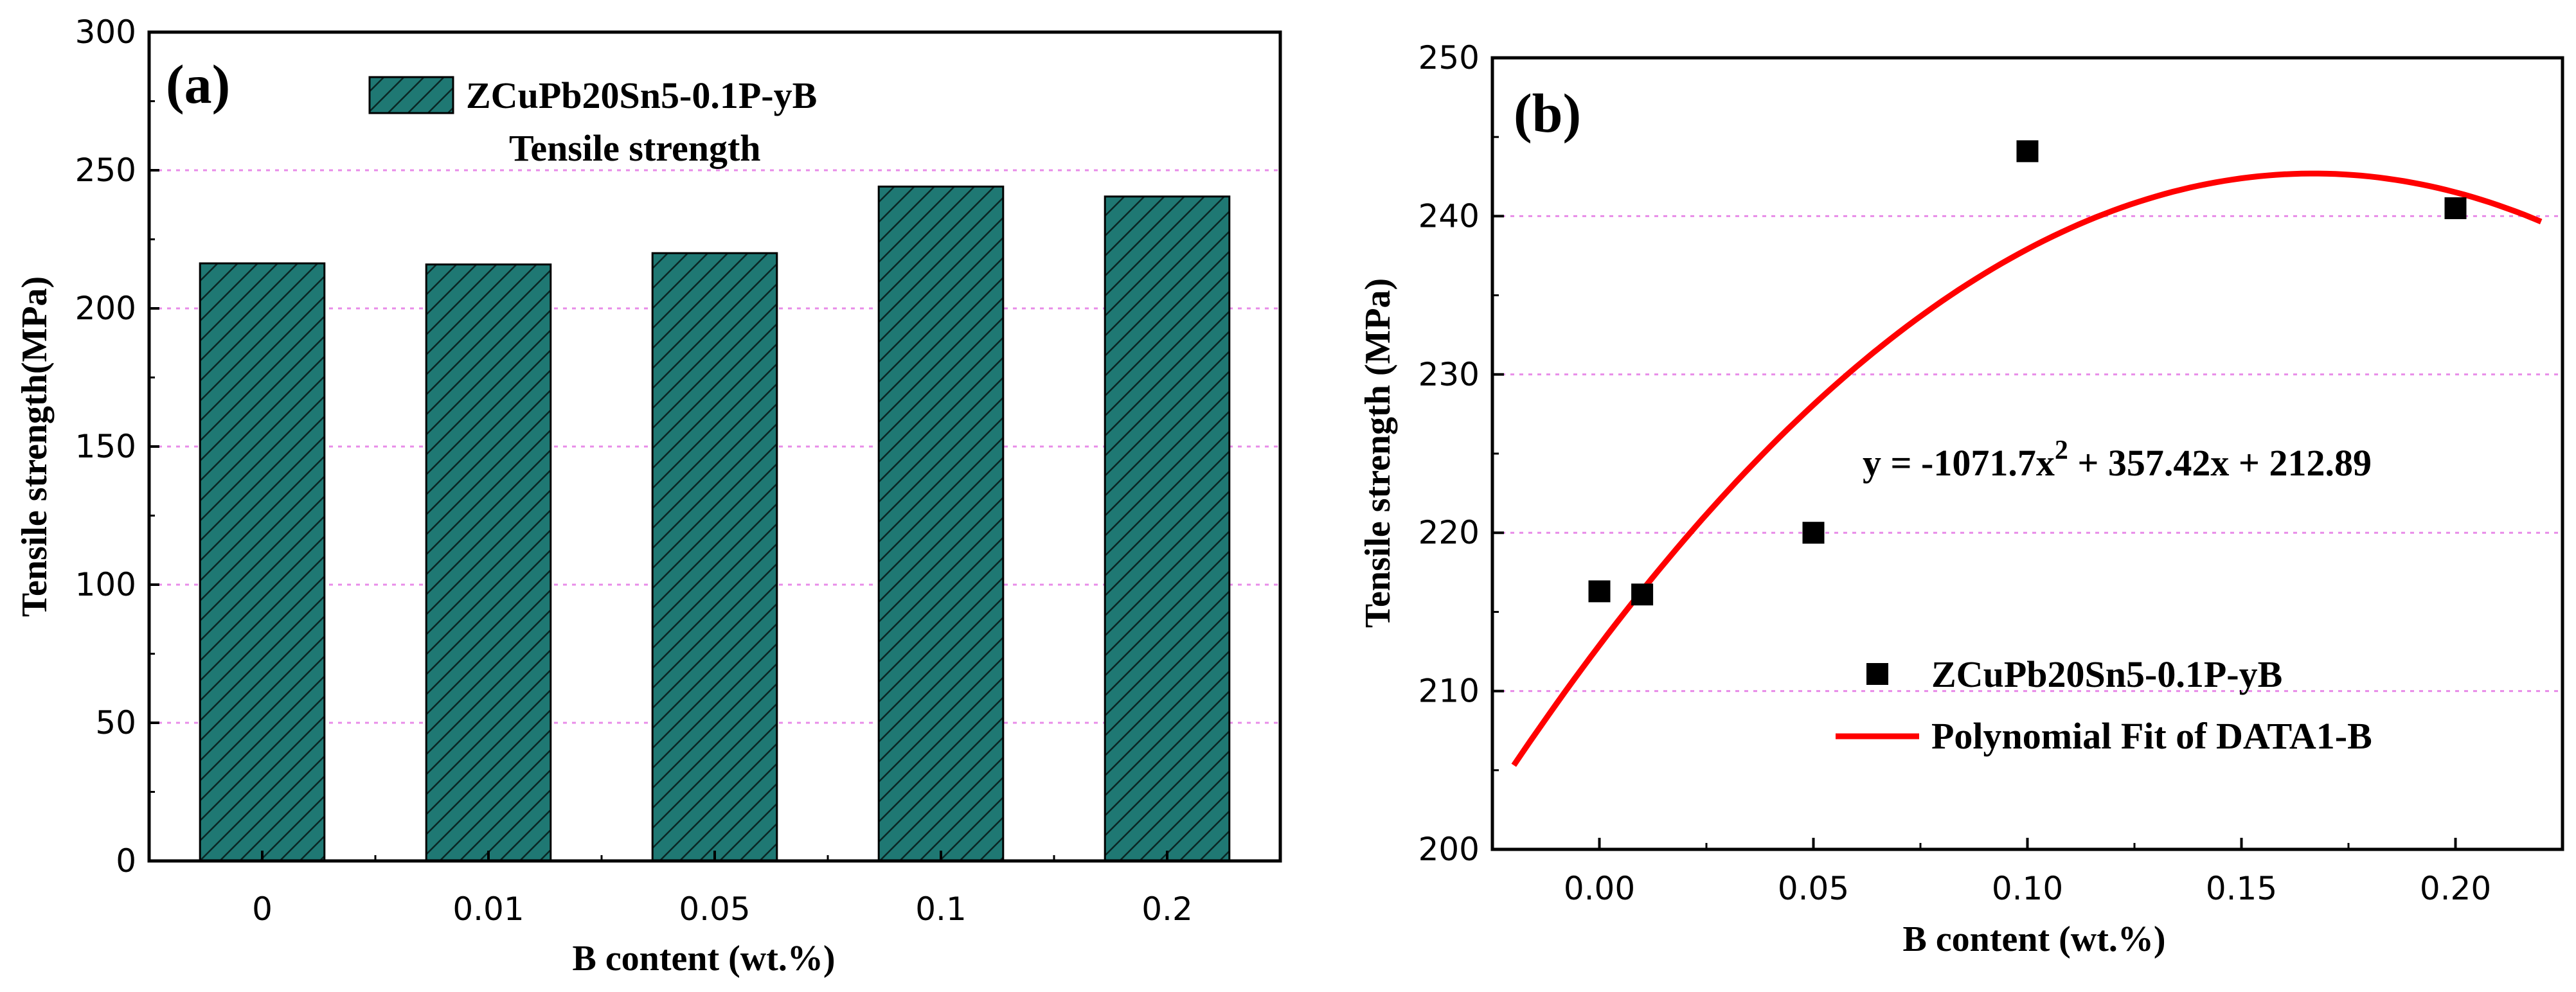  I want to click on a-x-tick-label: 0.2, so click(1167, 909).